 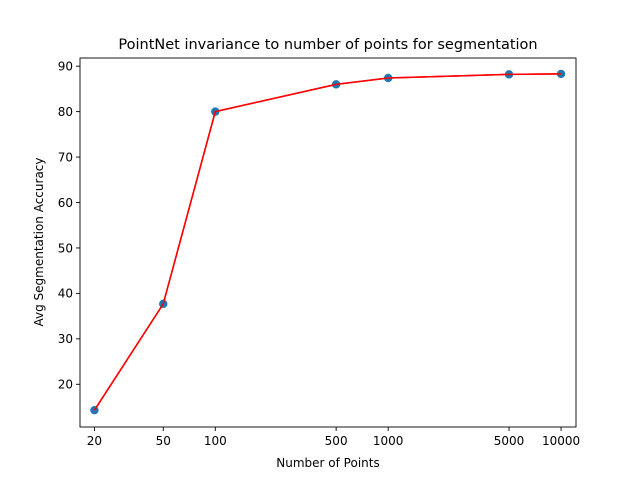 What do you see at coordinates (65, 66) in the screenshot?
I see `y-tick-label: 90` at bounding box center [65, 66].